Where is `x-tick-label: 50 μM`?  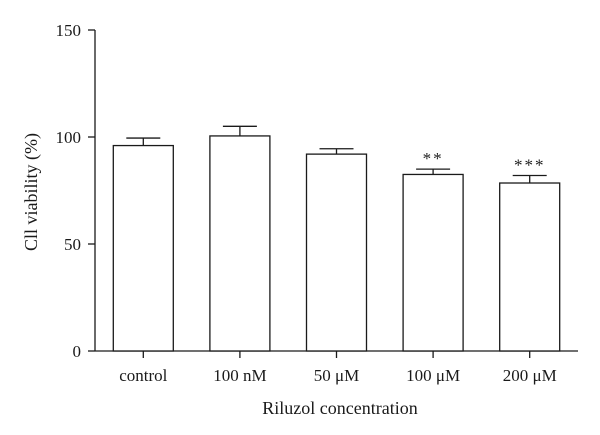 x-tick-label: 50 μM is located at coordinates (336, 375).